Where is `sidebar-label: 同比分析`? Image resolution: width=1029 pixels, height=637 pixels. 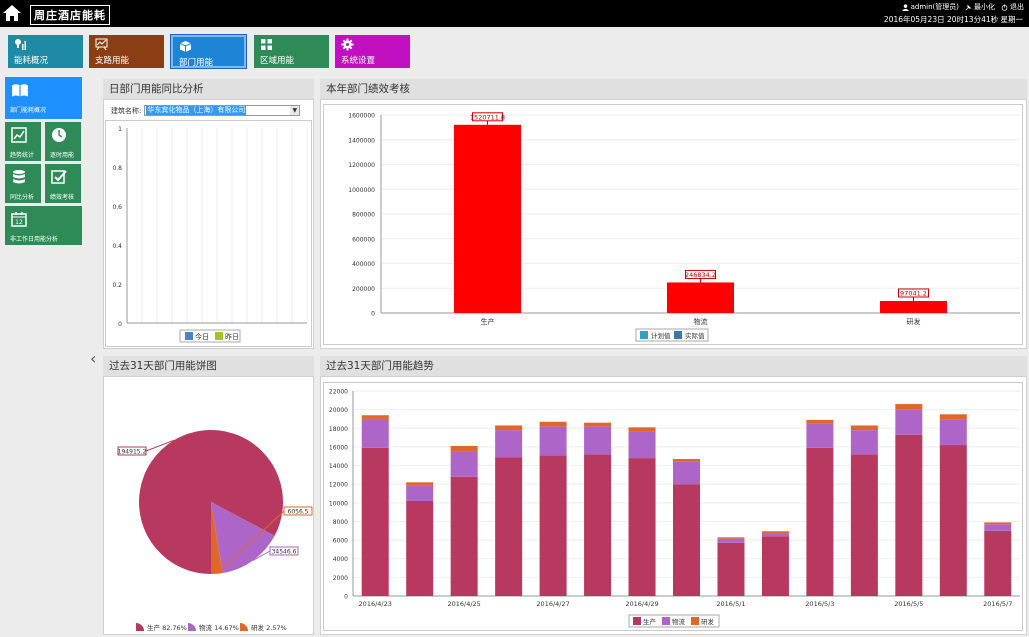
sidebar-label: 同比分析 is located at coordinates (22, 197).